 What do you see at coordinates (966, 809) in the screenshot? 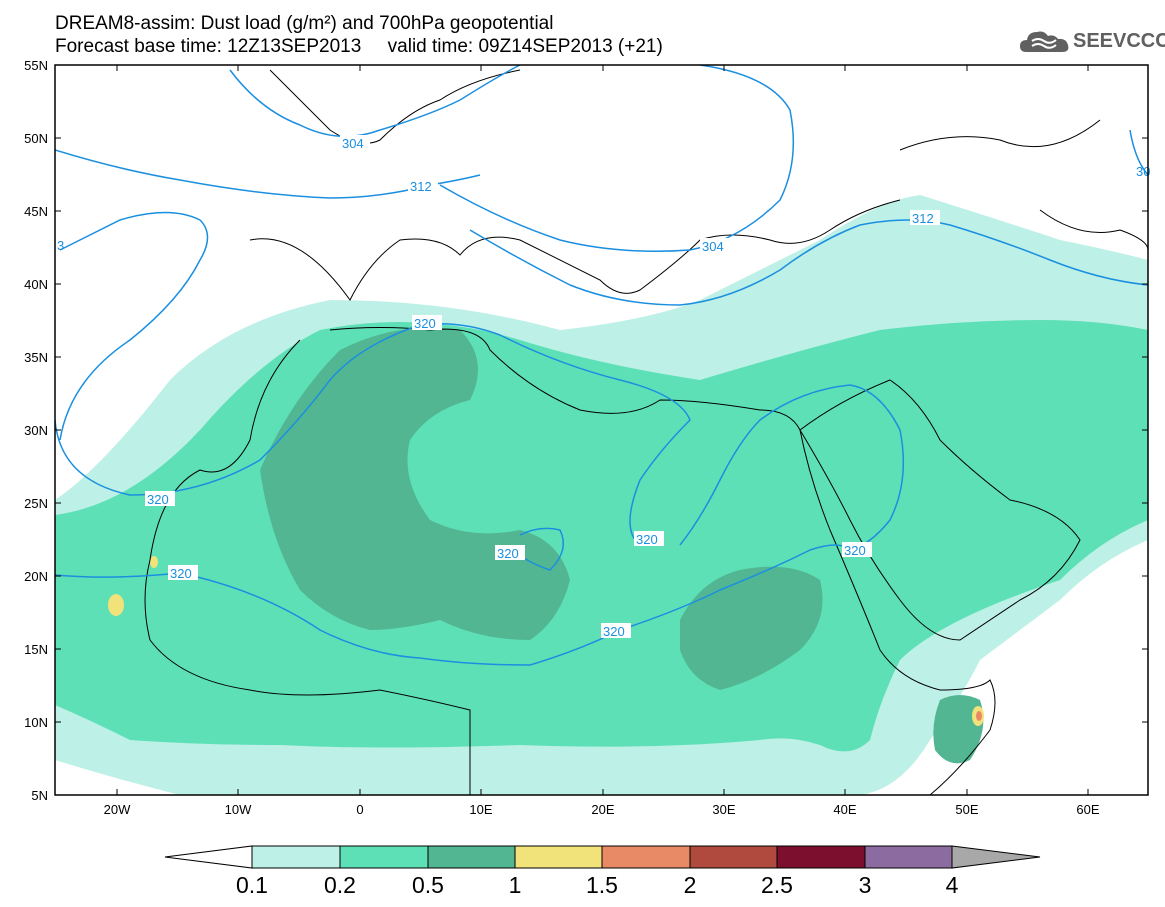
I see `lon-tick-label: 50E` at bounding box center [966, 809].